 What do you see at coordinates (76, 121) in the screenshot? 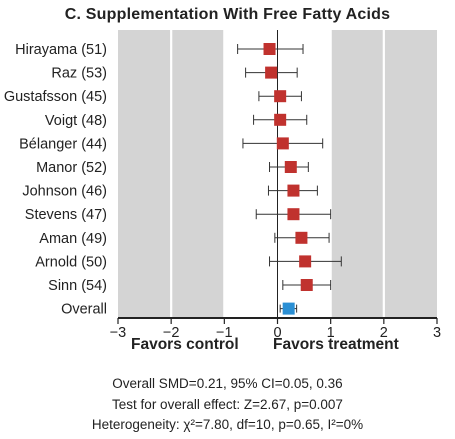
I see `study-label: Voigt (48)` at bounding box center [76, 121].